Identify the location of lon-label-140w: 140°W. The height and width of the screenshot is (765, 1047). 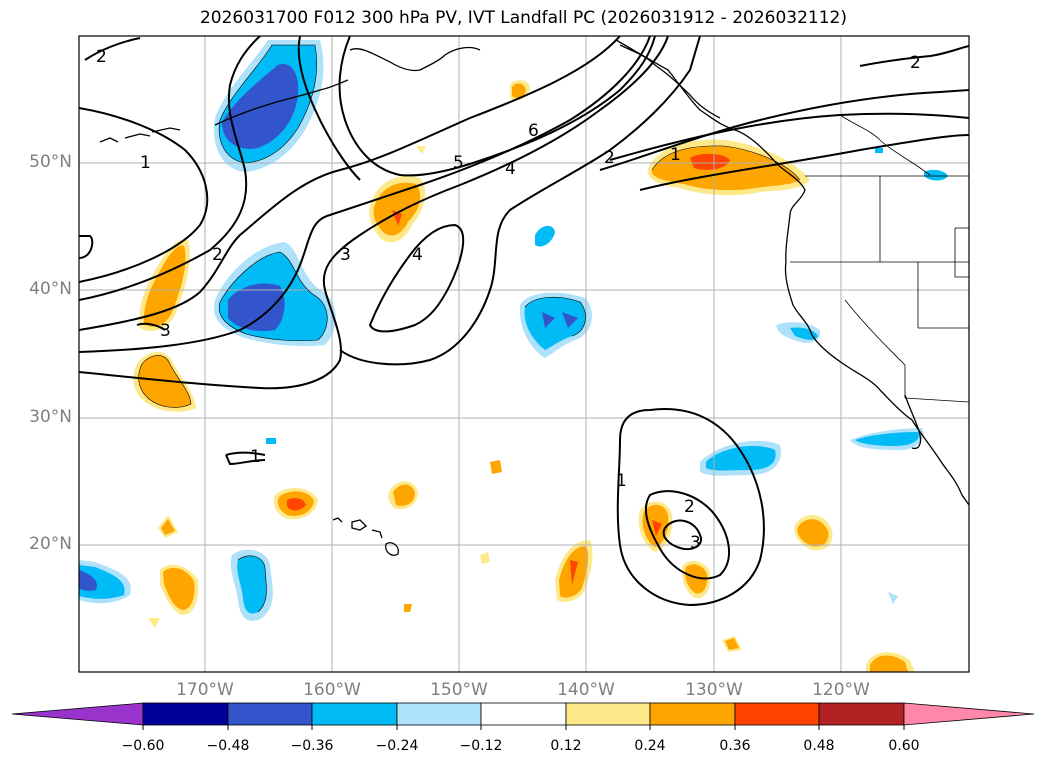
(586, 690).